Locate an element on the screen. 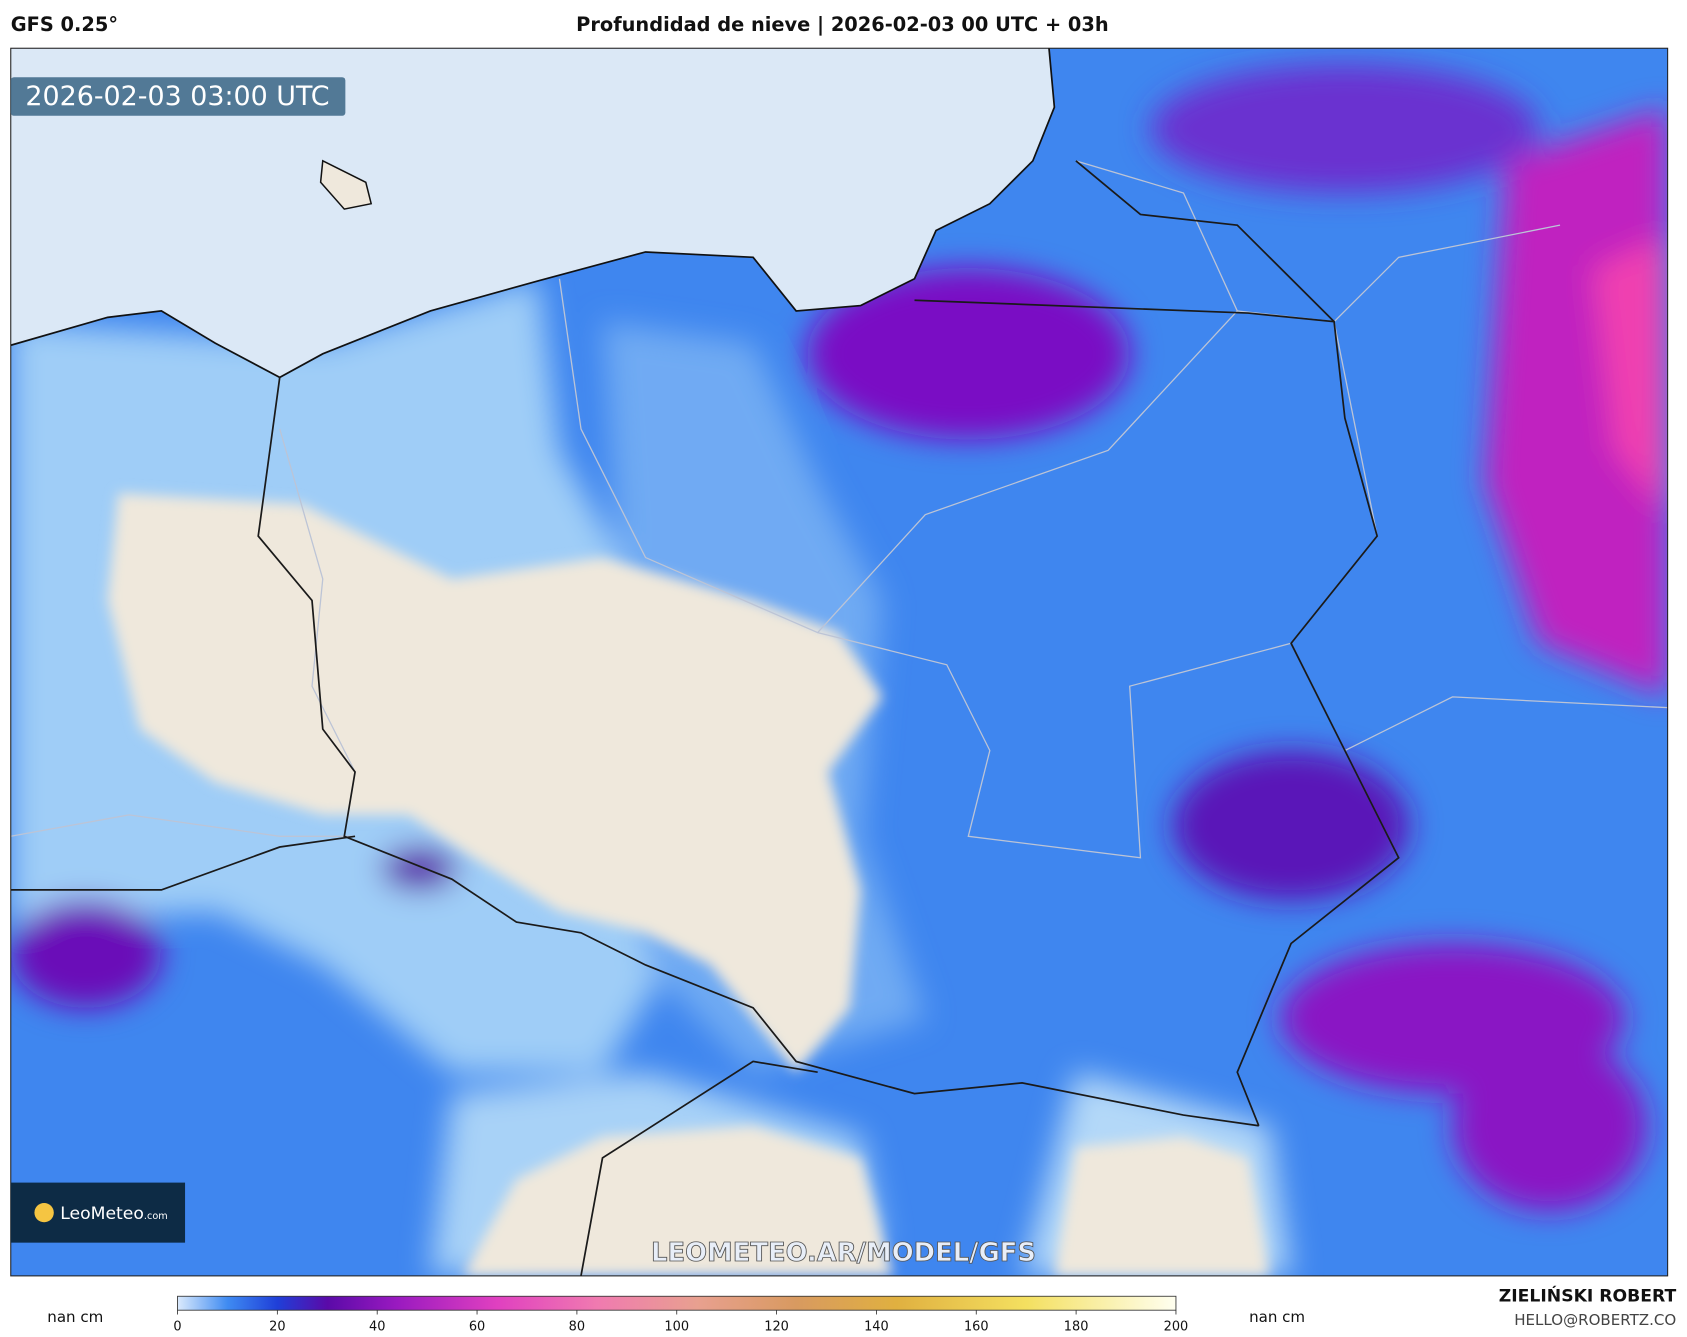 This screenshot has height=1337, width=1687. colorbar-tick-label: 140 is located at coordinates (876, 1327).